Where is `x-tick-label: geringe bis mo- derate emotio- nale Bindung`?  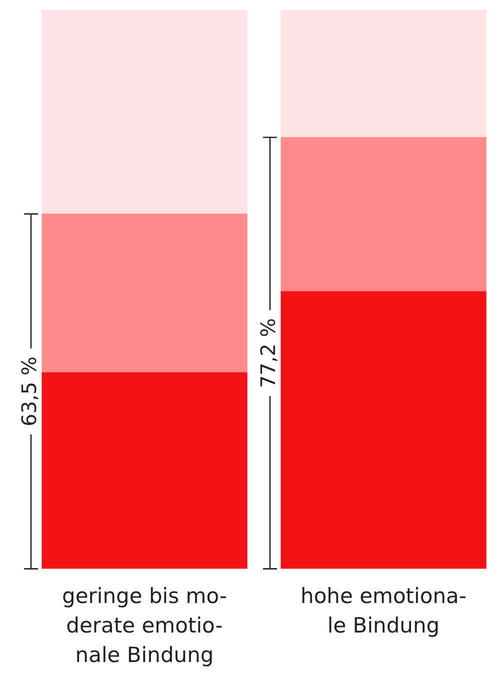
x-tick-label: geringe bis mo- derate emotio- nale Bindung is located at coordinates (145, 625).